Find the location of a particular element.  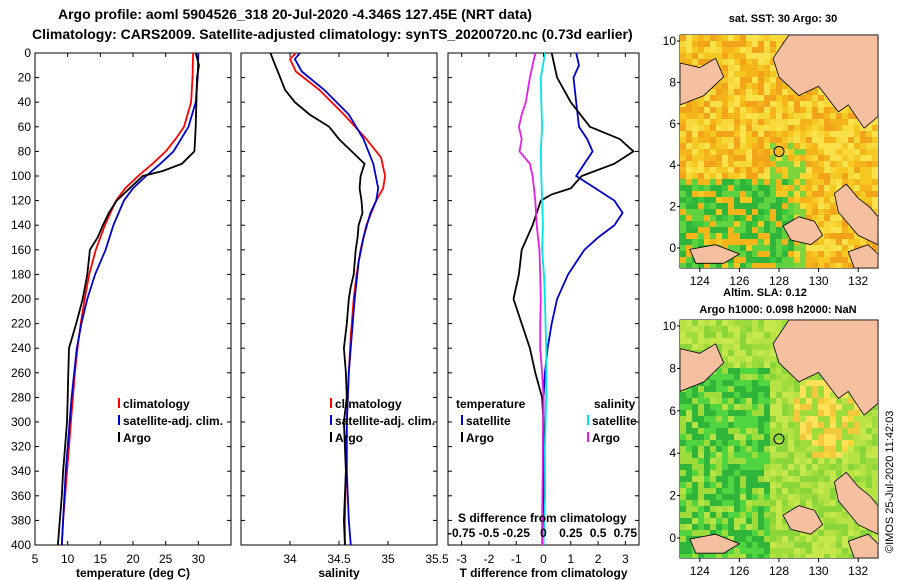

salinity-xtick-label: 35.5 is located at coordinates (437, 559).